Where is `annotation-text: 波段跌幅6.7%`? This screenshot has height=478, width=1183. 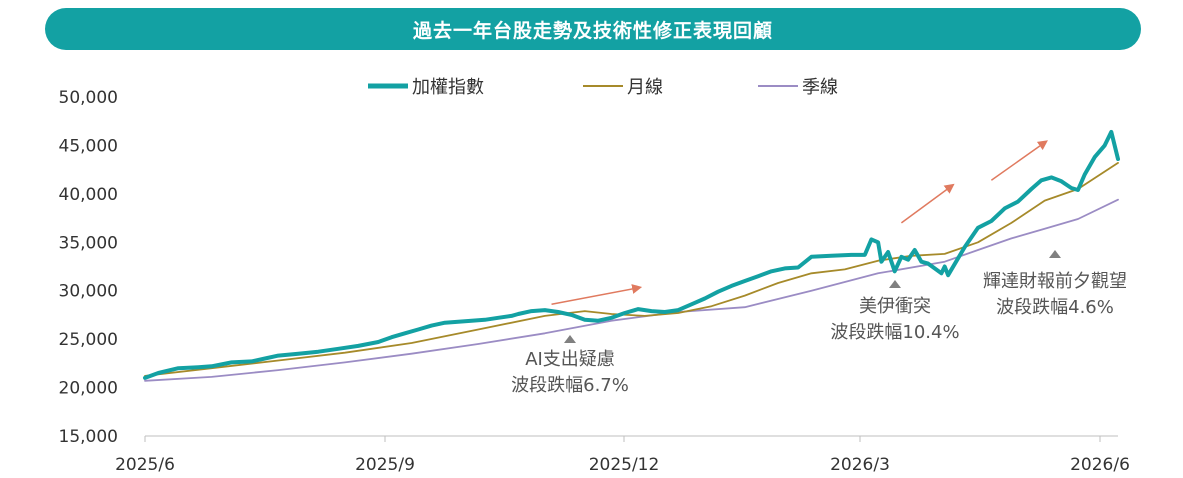 annotation-text: 波段跌幅6.7% is located at coordinates (570, 385).